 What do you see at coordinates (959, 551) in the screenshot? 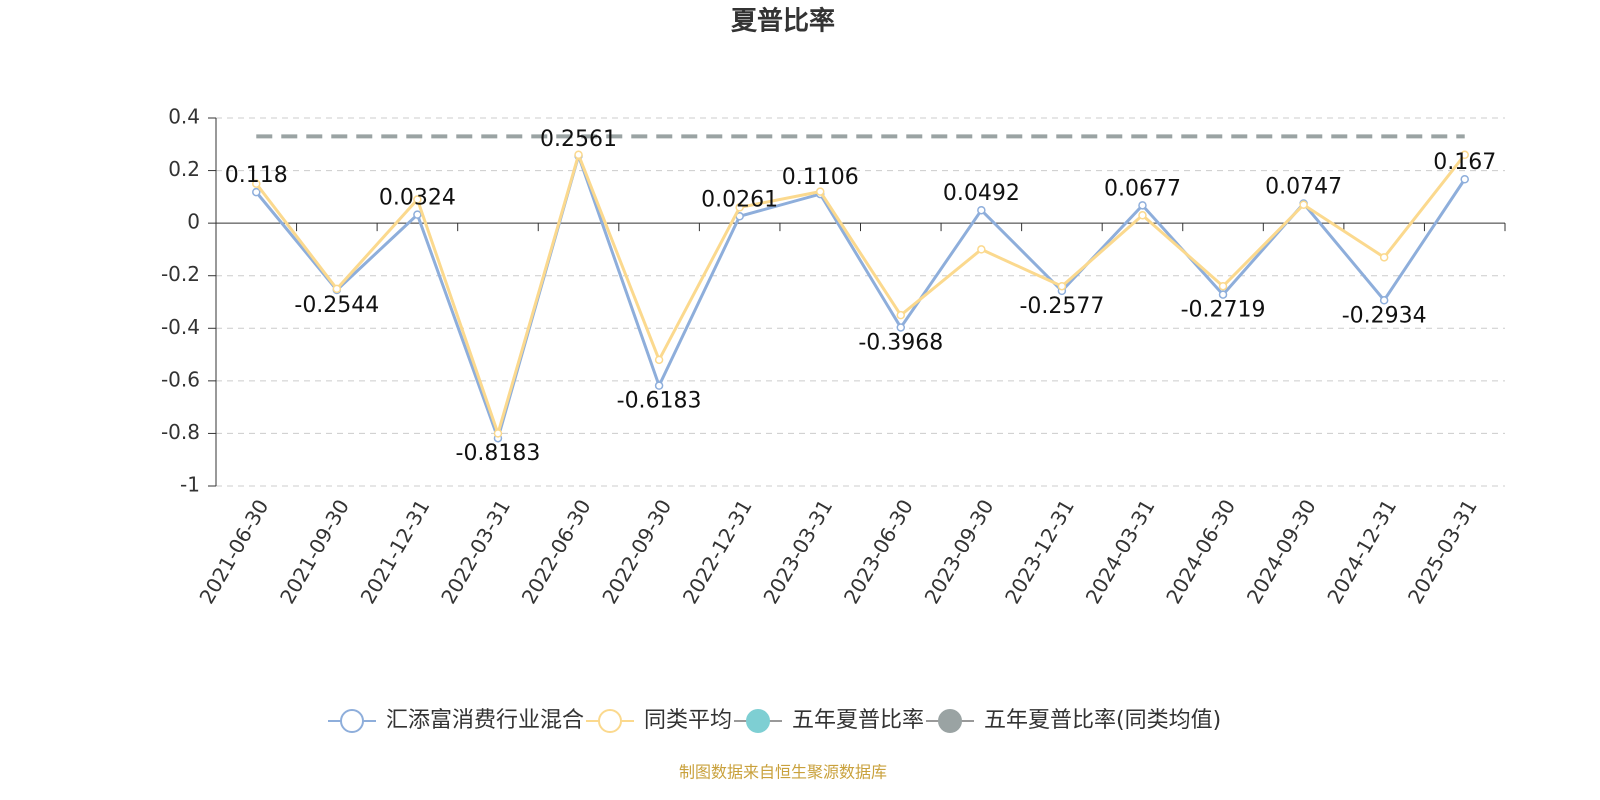
I see `x-tick-label: 2023-09-30` at bounding box center [959, 551].